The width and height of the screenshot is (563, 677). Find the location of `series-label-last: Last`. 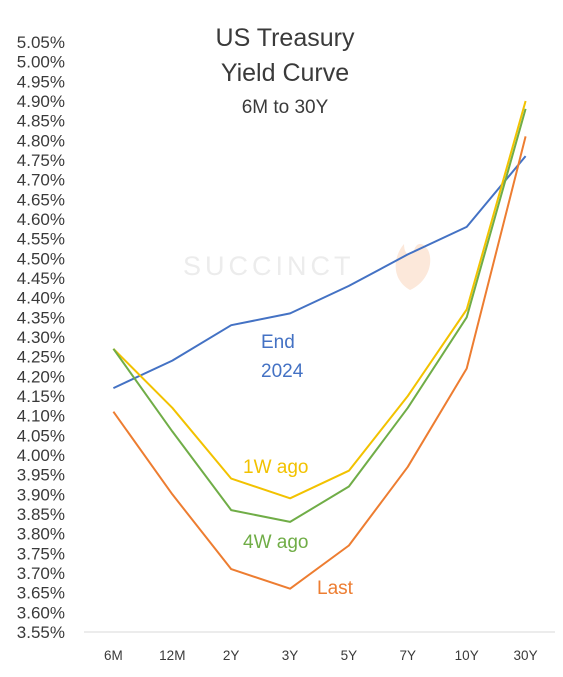

series-label-last: Last is located at coordinates (335, 588).